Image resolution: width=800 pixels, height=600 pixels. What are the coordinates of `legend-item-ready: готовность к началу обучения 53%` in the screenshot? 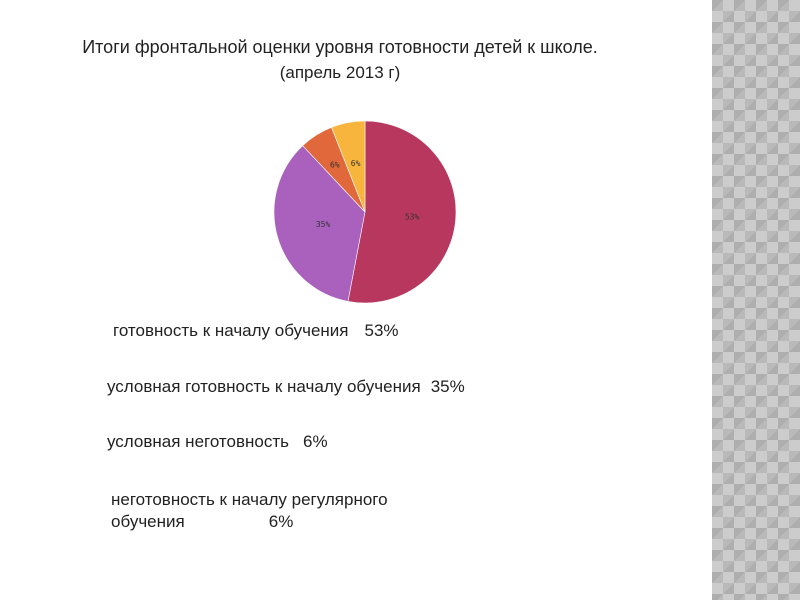 It's located at (256, 331).